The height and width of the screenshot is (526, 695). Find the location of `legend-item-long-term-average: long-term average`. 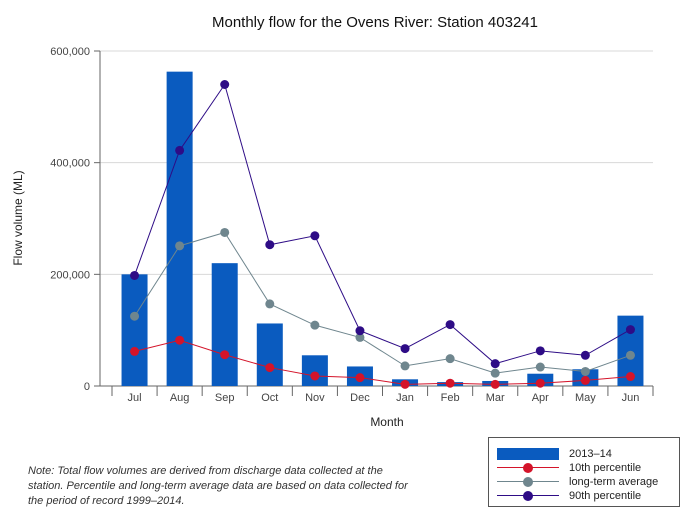

legend-item-long-term-average: long-term average is located at coordinates (584, 482).